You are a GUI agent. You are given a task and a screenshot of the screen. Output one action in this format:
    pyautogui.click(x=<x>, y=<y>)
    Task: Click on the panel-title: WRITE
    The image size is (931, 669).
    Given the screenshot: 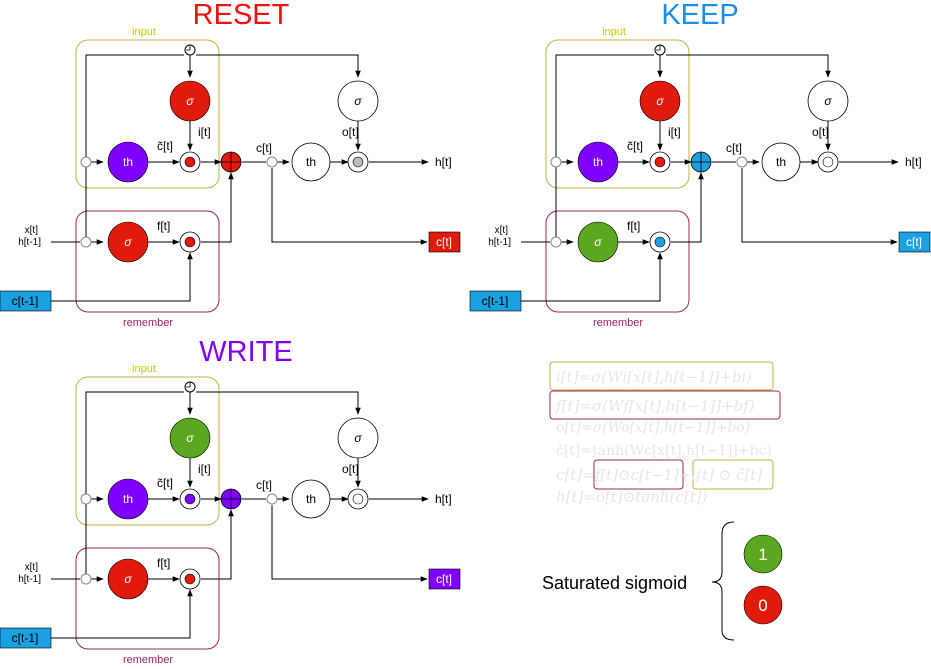 What is the action you would take?
    pyautogui.click(x=245, y=352)
    